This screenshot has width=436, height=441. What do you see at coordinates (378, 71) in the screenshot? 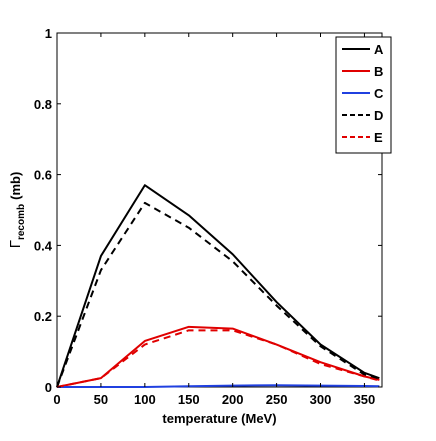
I see `legend-label-b: B` at bounding box center [378, 71].